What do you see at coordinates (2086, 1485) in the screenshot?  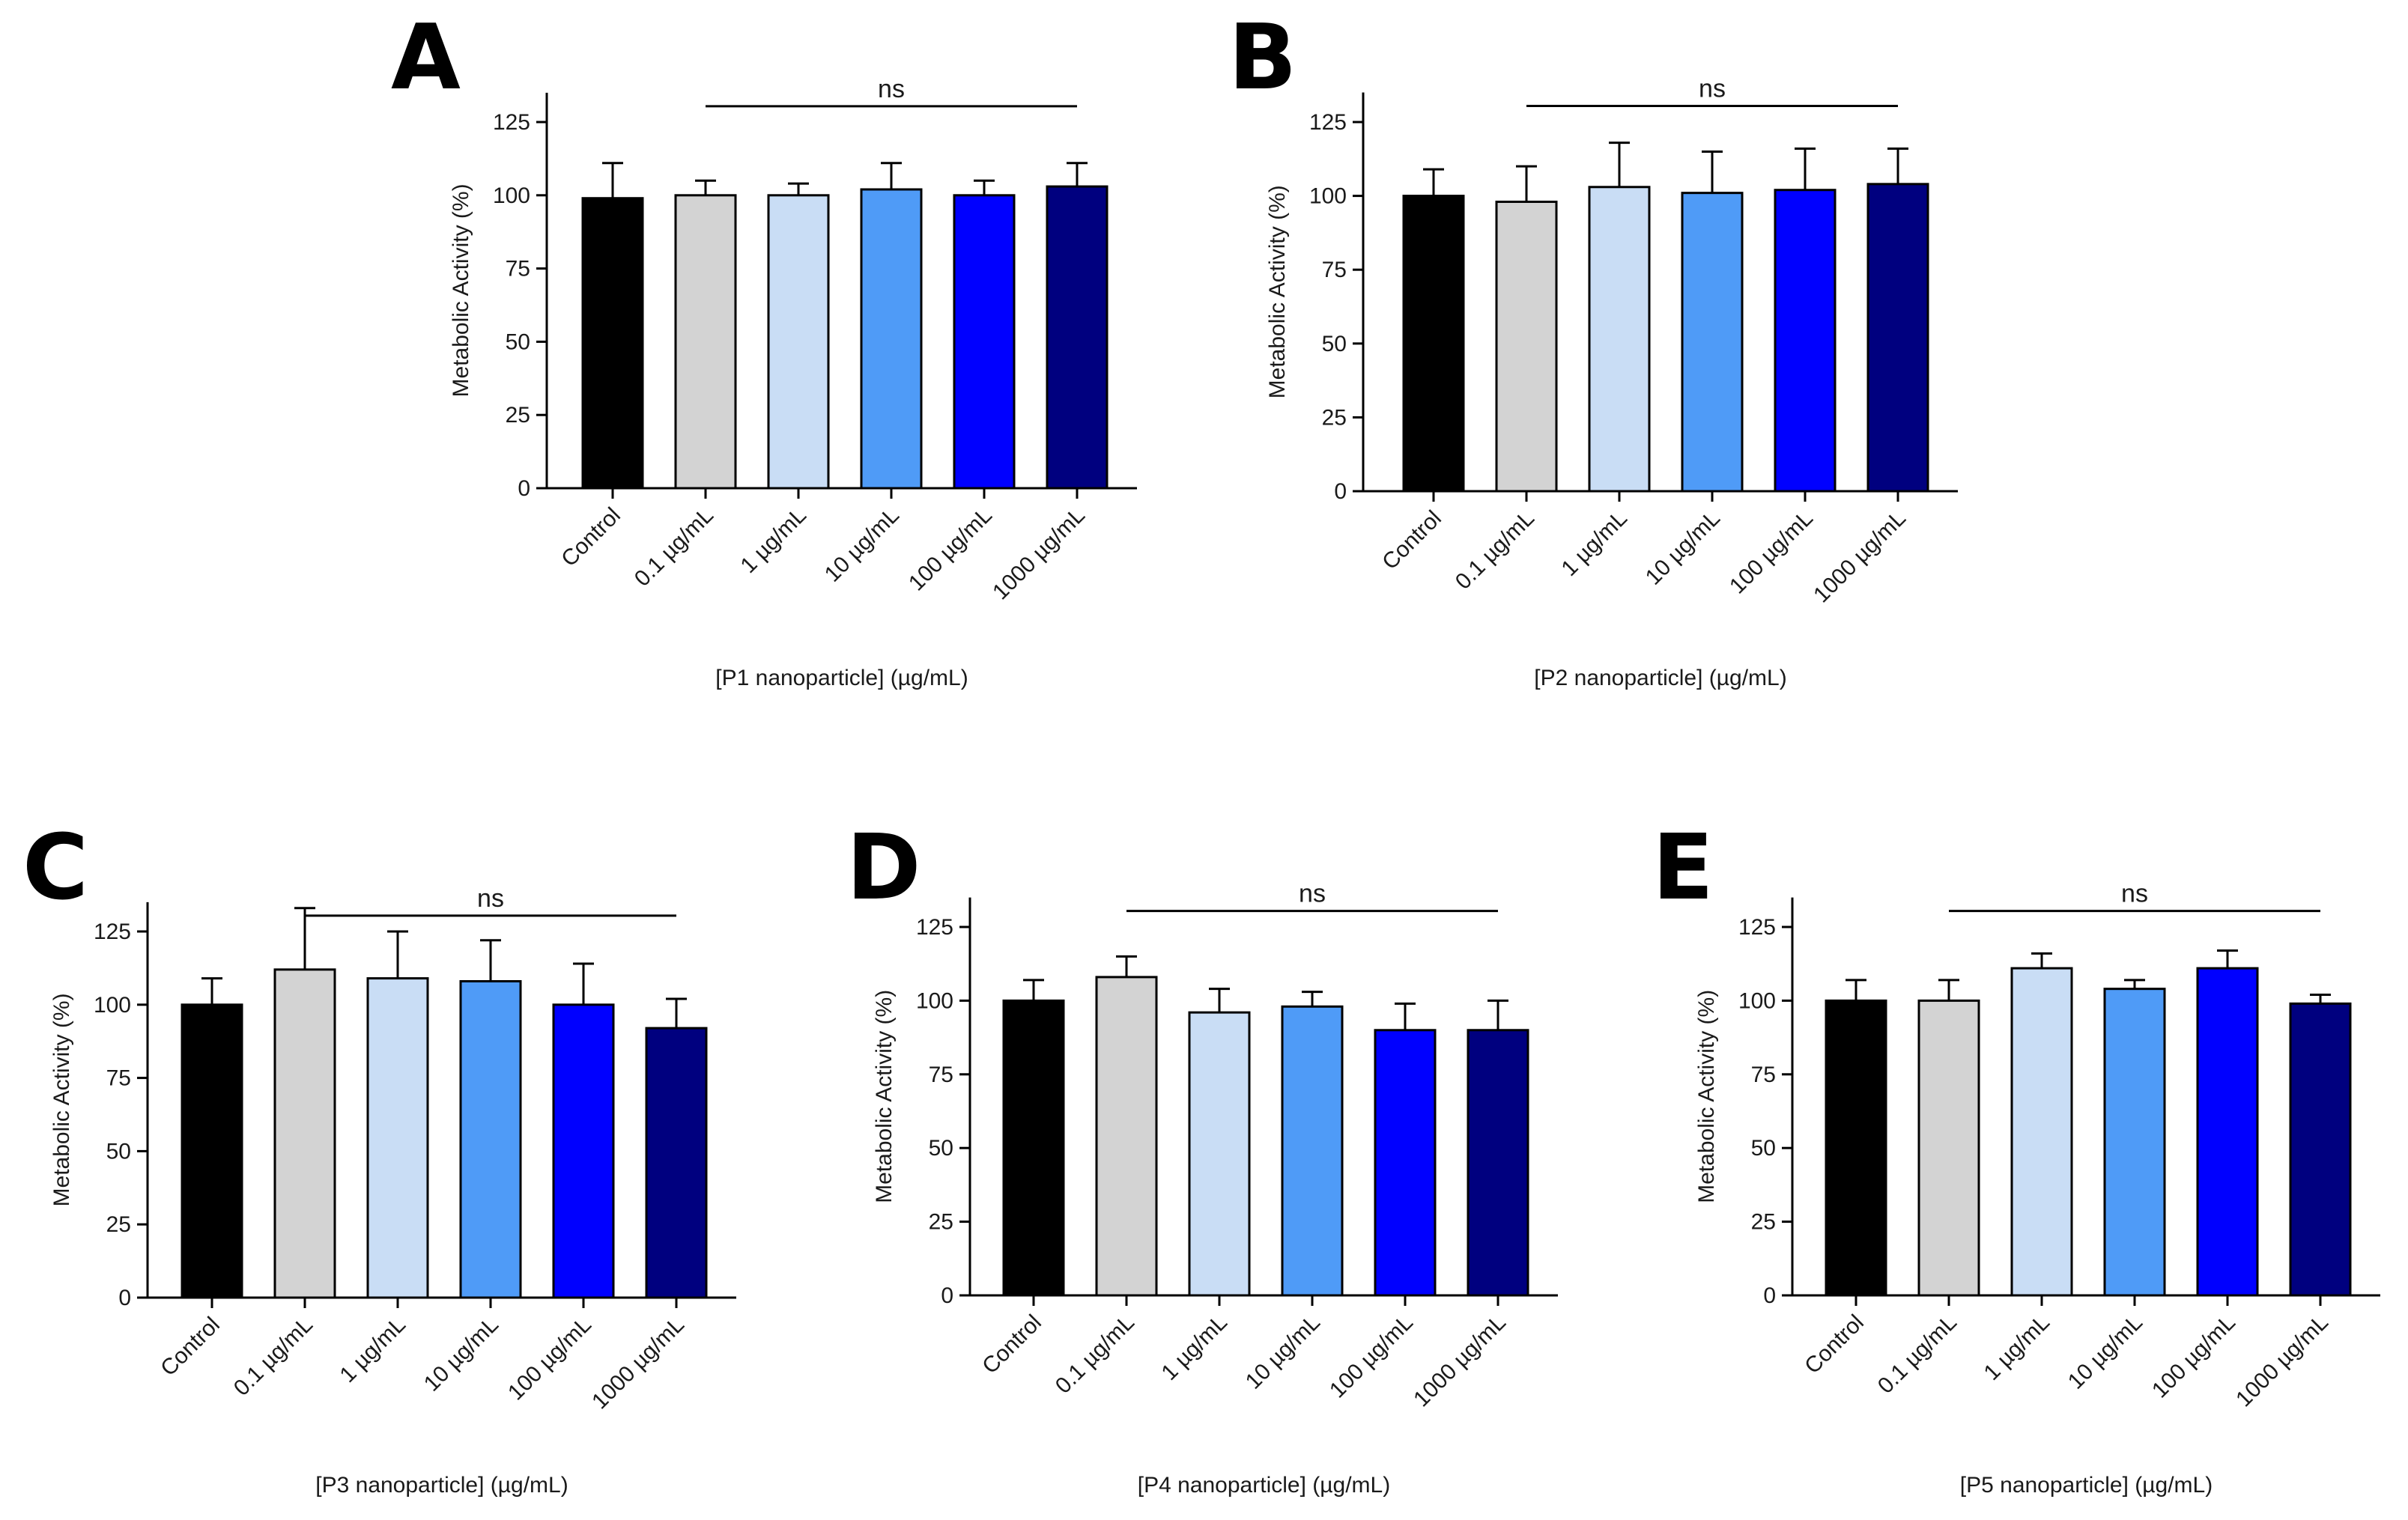 I see `x-axis-title: [P5 nanoparticle] (µg/mL)` at bounding box center [2086, 1485].